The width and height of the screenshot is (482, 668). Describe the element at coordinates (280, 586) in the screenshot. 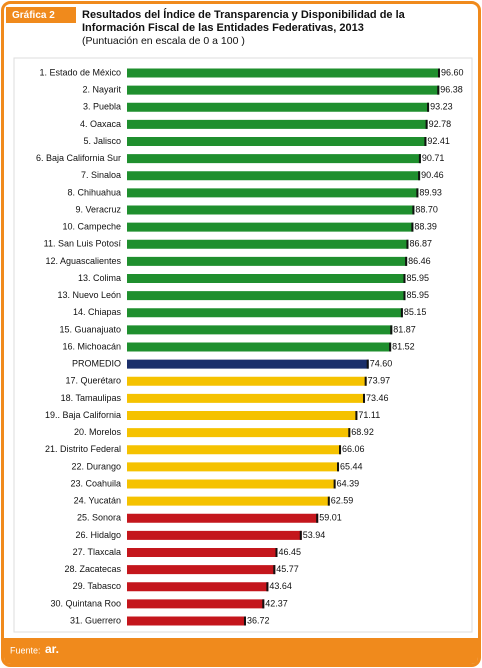

I see `value-label: 43.64` at that location.